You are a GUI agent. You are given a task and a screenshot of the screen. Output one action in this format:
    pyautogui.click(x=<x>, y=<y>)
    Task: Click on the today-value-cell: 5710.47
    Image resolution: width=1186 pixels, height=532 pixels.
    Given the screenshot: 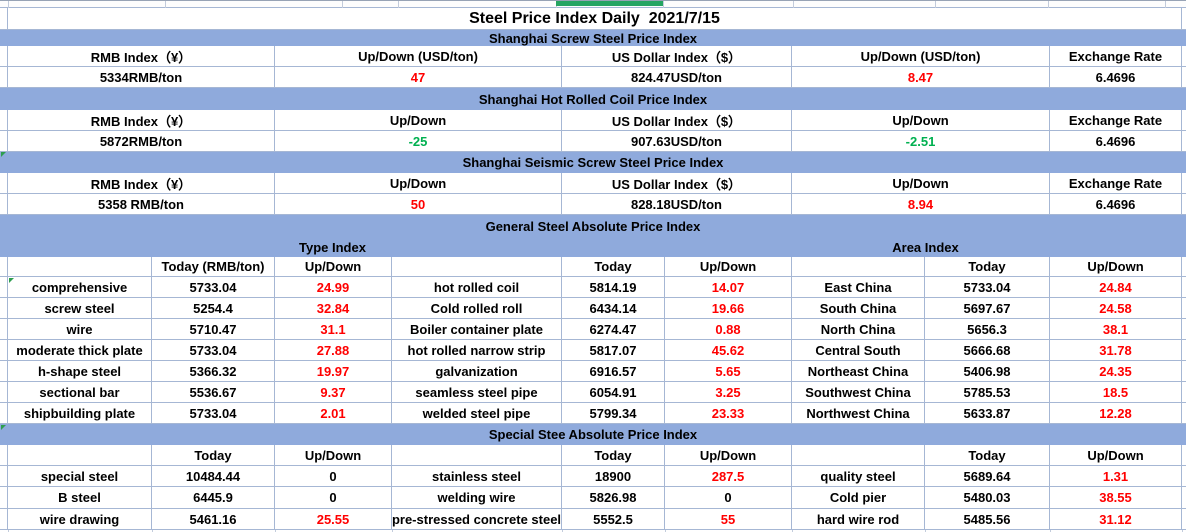 What is the action you would take?
    pyautogui.click(x=213, y=329)
    